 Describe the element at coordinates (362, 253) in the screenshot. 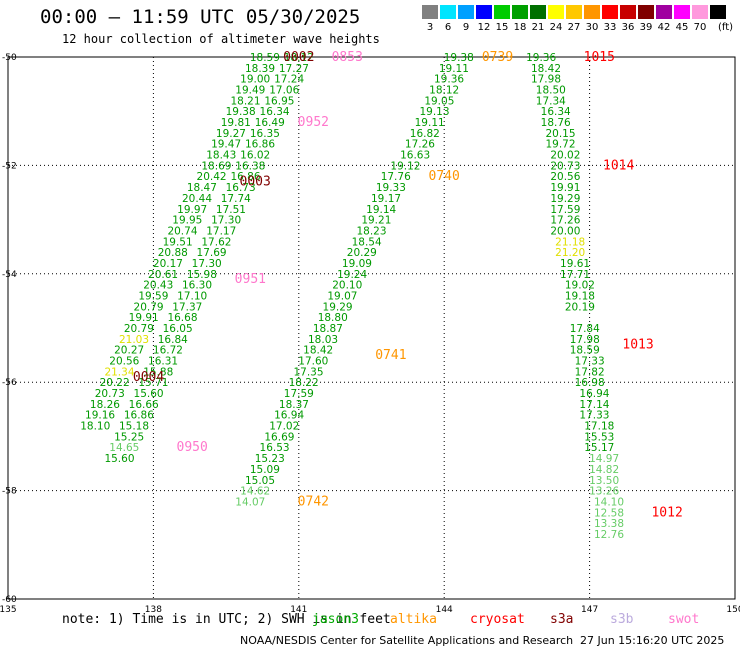

I see `wave-height-value: 20.29` at that location.